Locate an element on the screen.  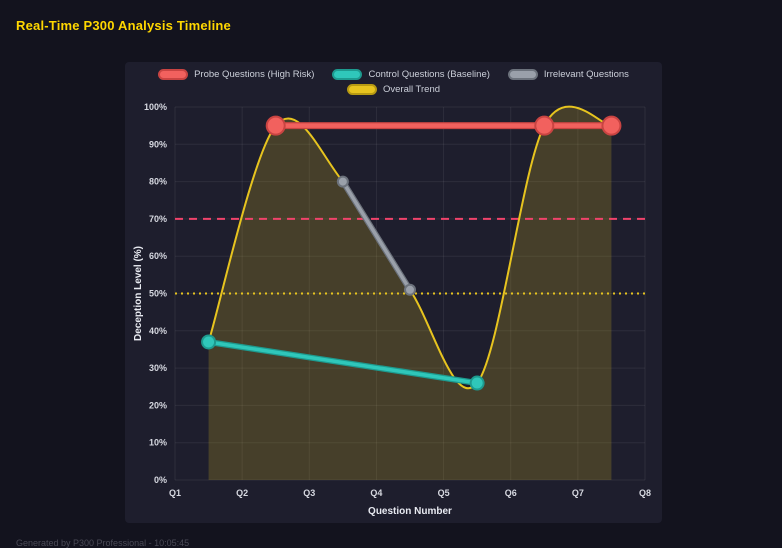
axis-tick-label: Q8 is located at coordinates (645, 493).